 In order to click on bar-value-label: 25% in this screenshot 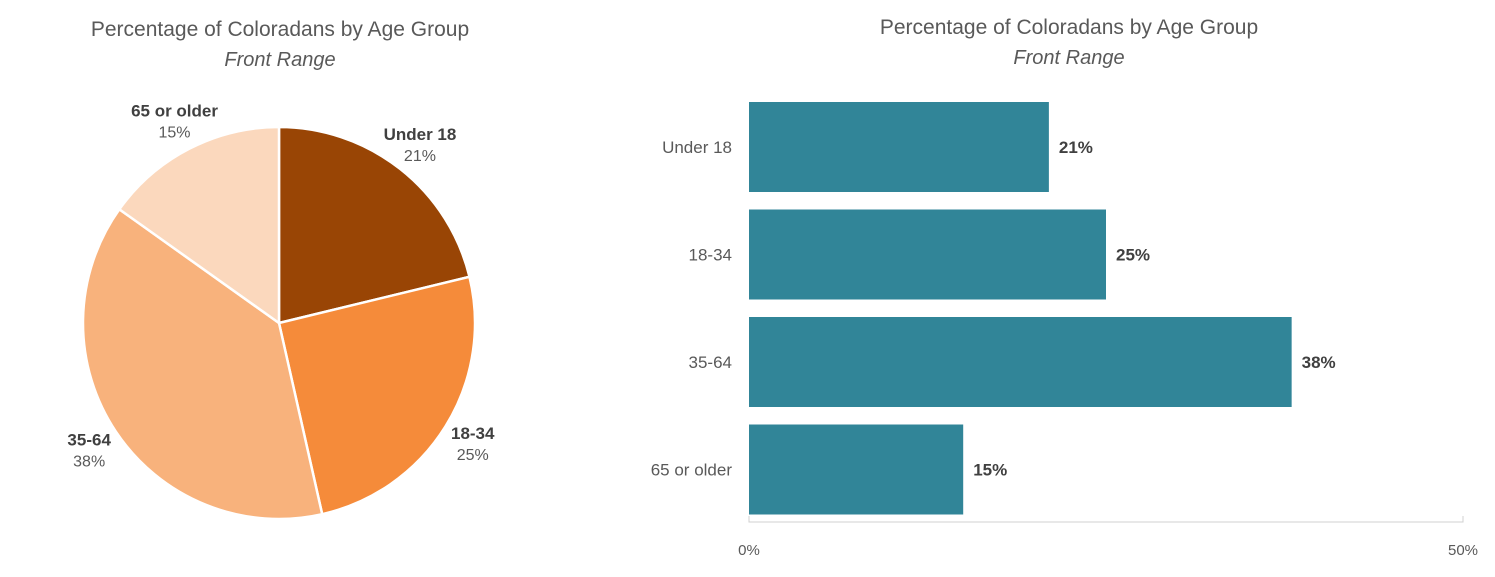, I will do `click(1133, 255)`.